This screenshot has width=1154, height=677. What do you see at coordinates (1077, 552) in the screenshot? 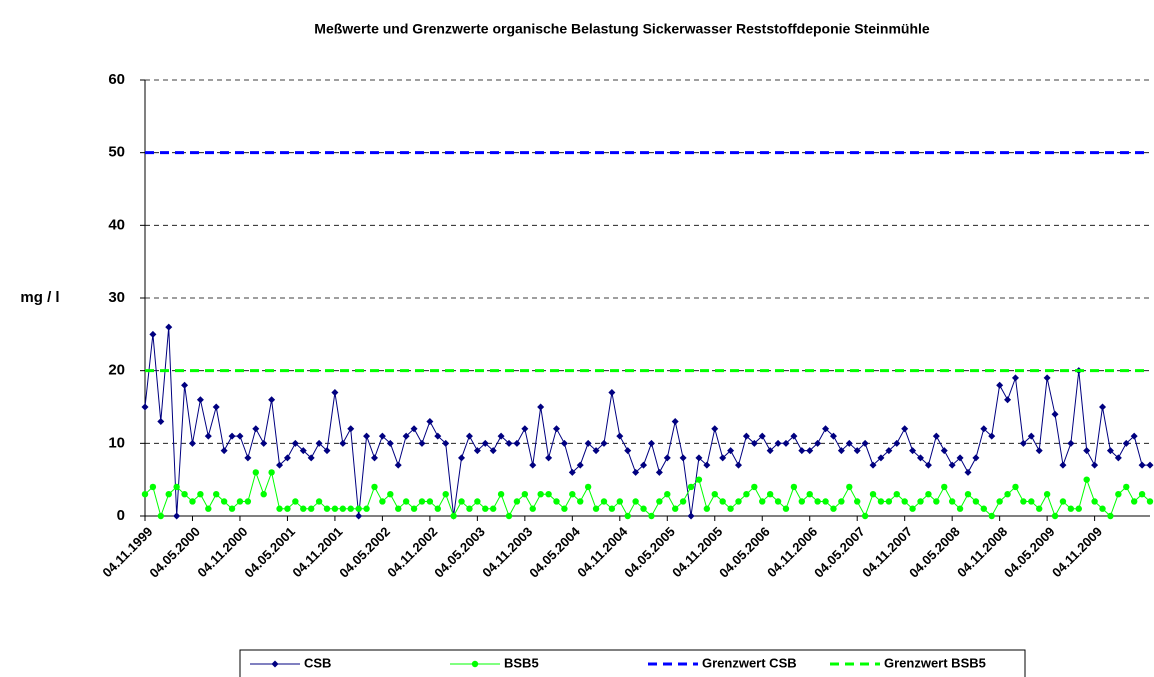
I see `x-tick-label: 04.11.2009` at bounding box center [1077, 552].